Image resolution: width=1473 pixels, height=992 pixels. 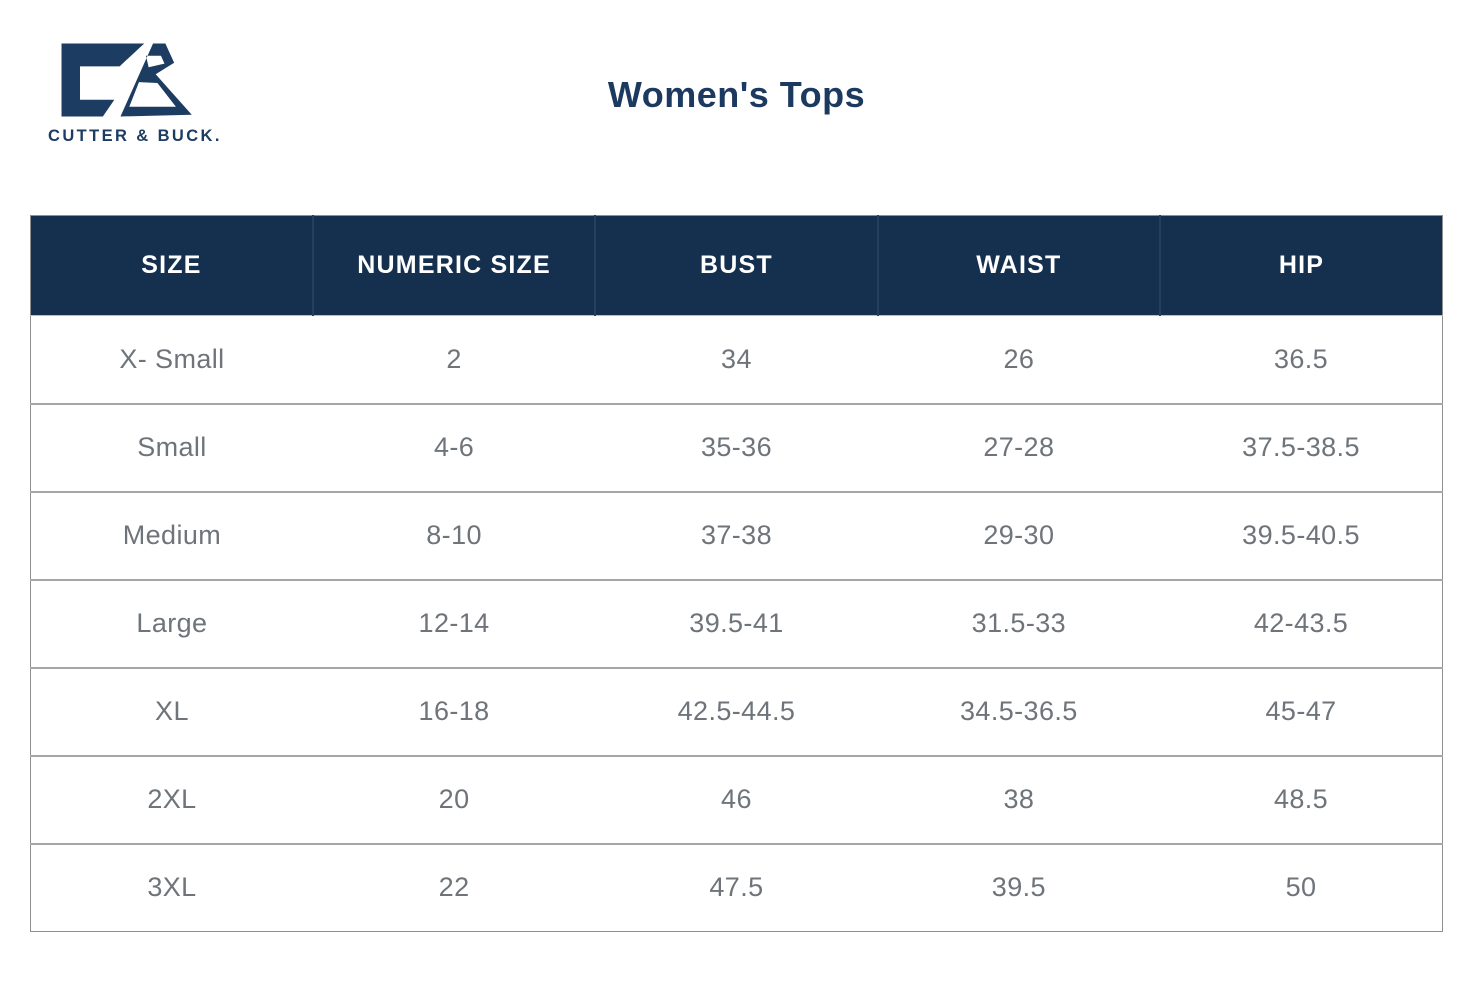 What do you see at coordinates (171, 799) in the screenshot?
I see `cell-size: 2XL` at bounding box center [171, 799].